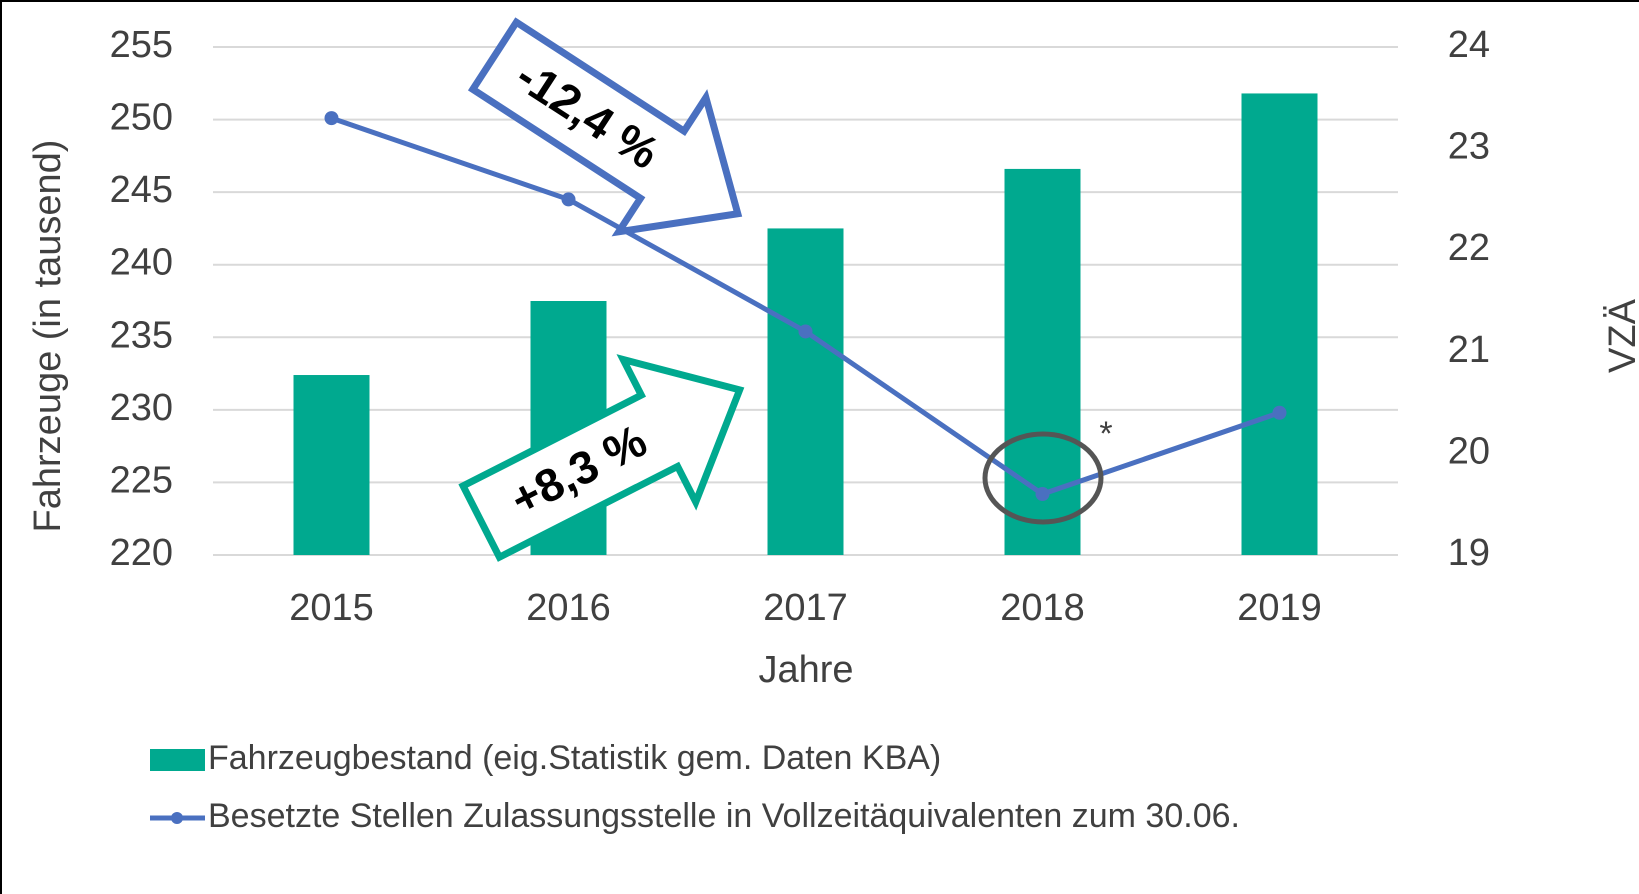 The height and width of the screenshot is (894, 1639). I want to click on y-tick-label: 240, so click(141, 263).